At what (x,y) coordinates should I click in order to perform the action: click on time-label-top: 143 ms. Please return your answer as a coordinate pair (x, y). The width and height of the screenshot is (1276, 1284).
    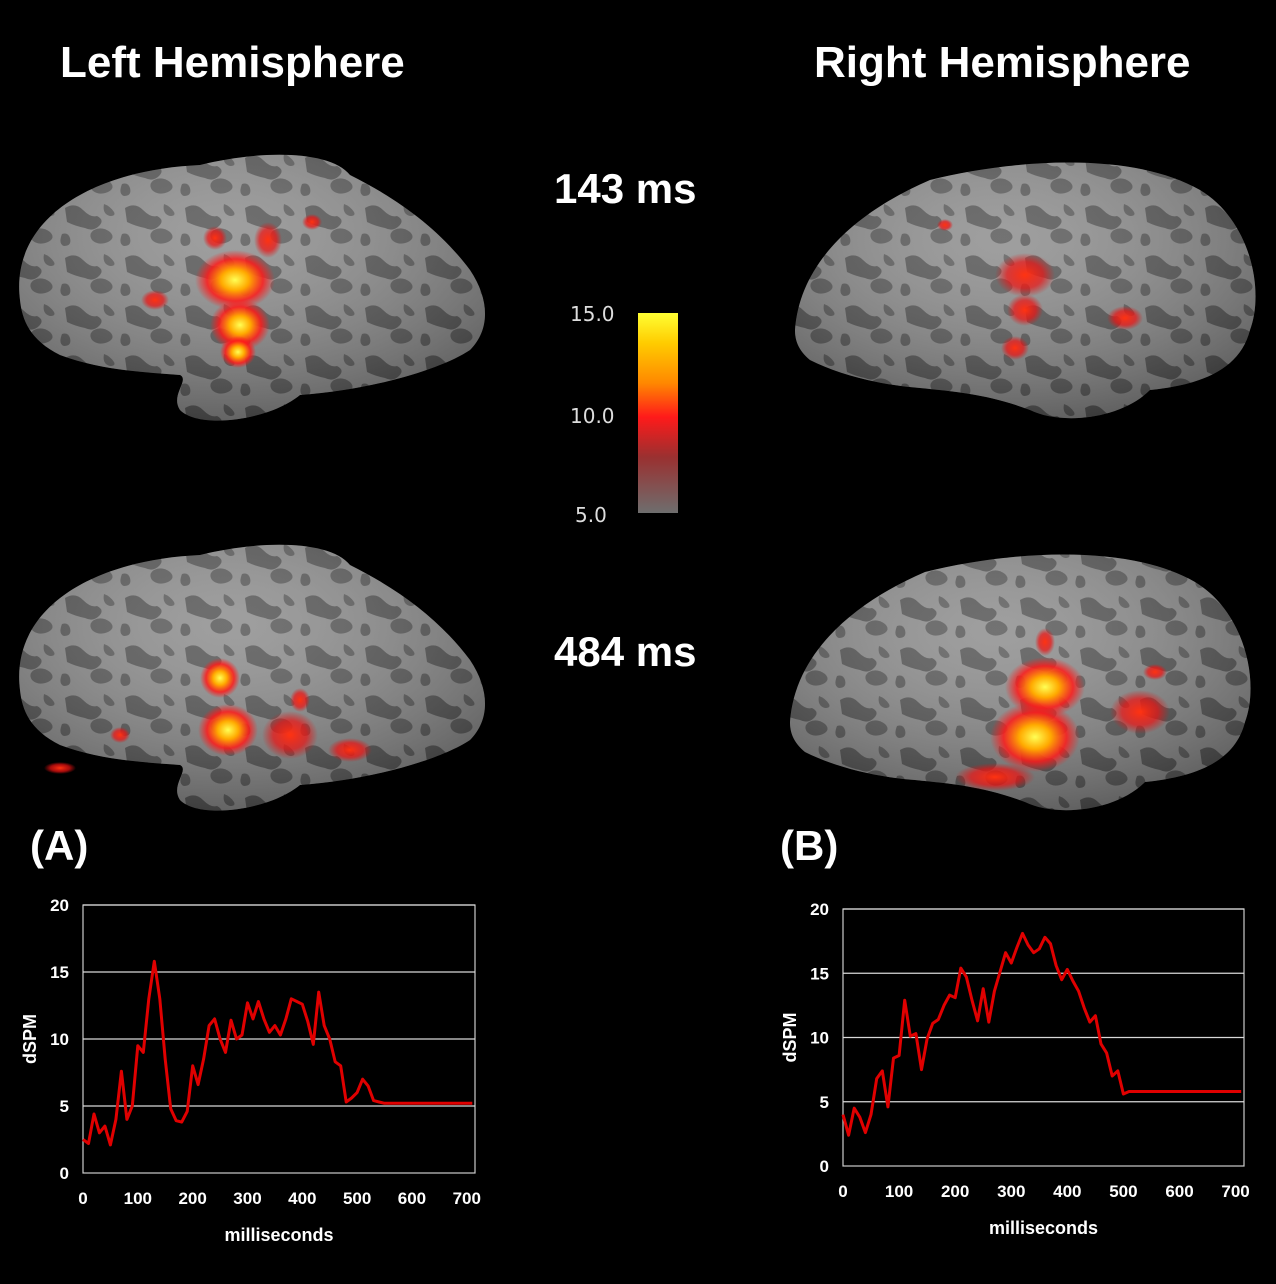
    Looking at the image, I should click on (625, 188).